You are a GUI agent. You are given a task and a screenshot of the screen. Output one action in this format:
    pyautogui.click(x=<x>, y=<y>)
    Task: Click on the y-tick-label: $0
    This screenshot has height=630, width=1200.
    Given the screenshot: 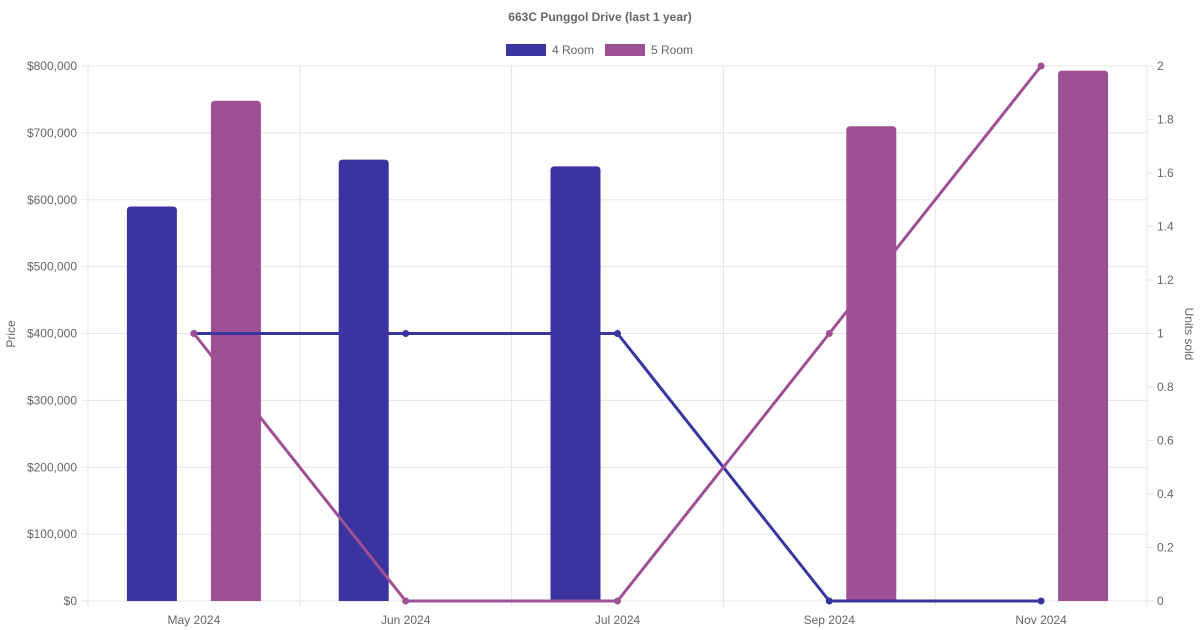 What is the action you would take?
    pyautogui.click(x=71, y=601)
    